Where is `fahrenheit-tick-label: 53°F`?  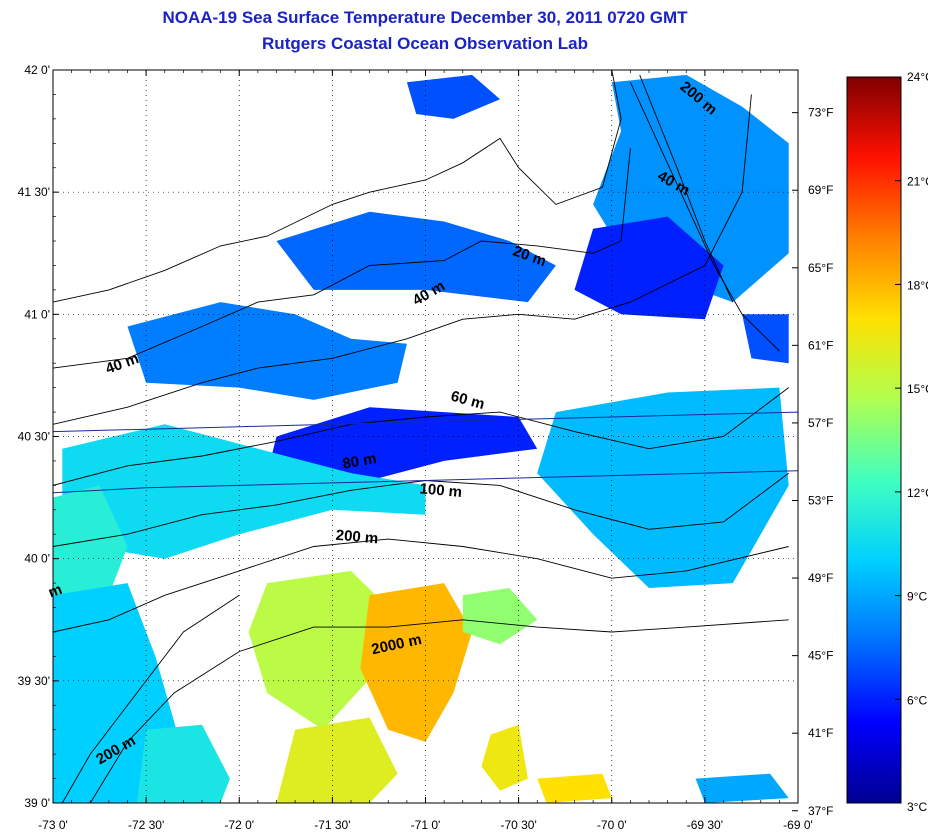
fahrenheit-tick-label: 53°F is located at coordinates (820, 500).